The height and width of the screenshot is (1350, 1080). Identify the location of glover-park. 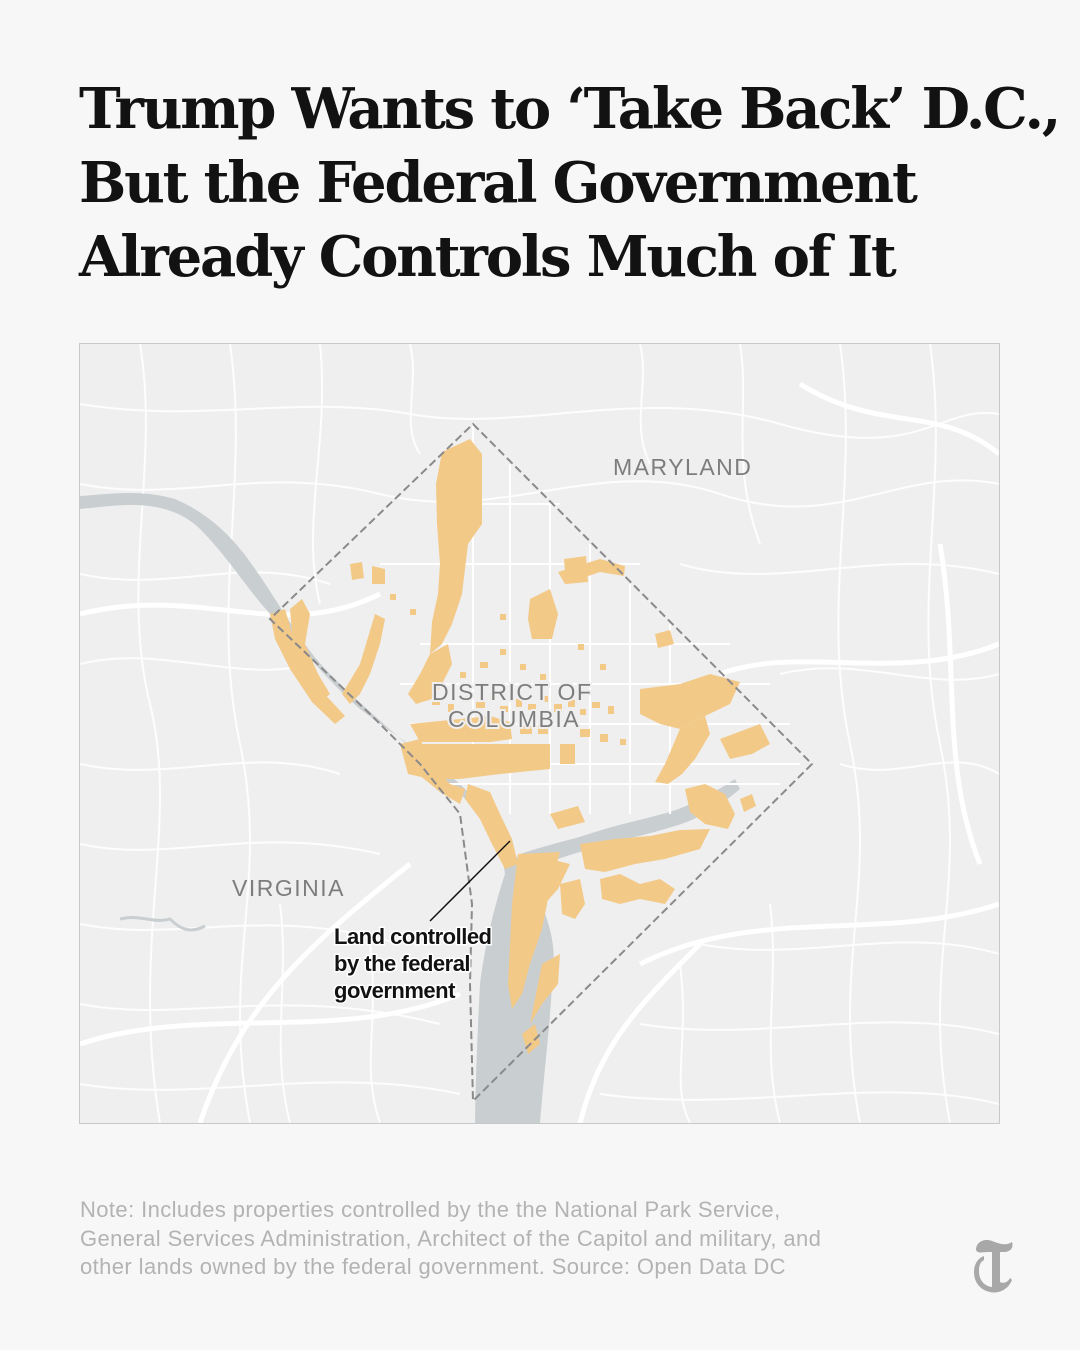
(363, 659).